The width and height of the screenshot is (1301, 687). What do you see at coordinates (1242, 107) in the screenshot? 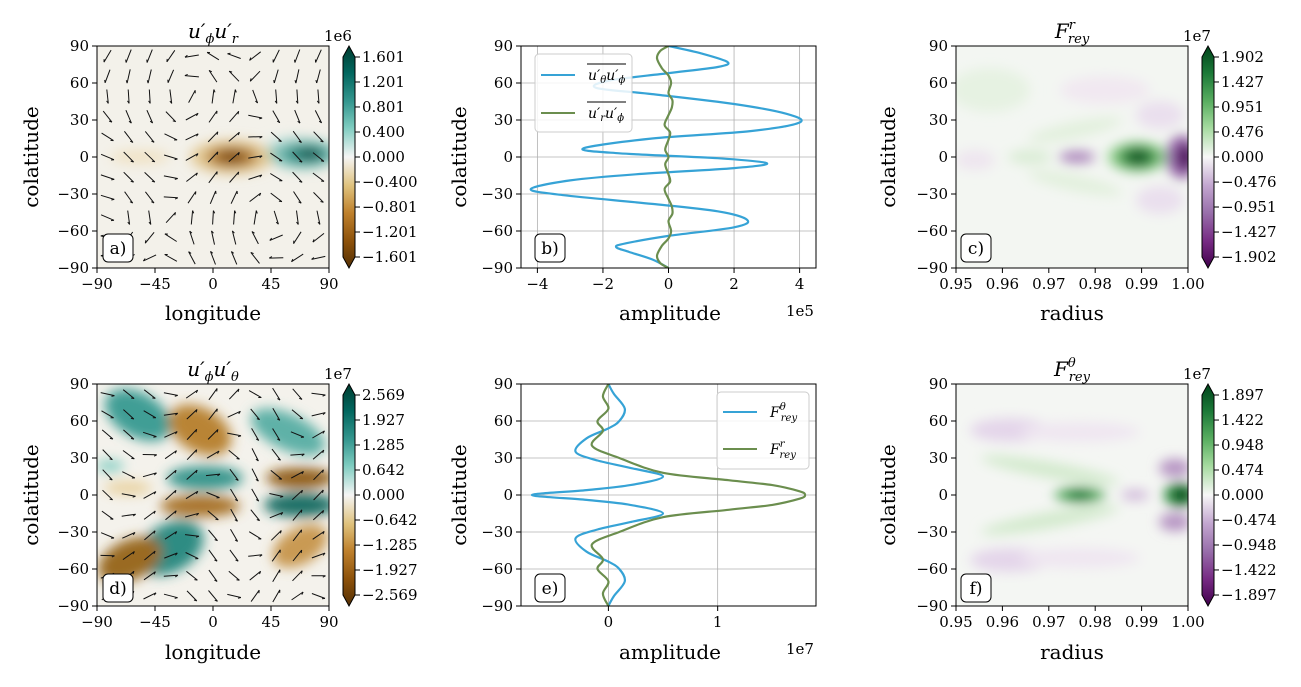
I see `colorbar-c-tick-label: 0.951` at bounding box center [1242, 107].